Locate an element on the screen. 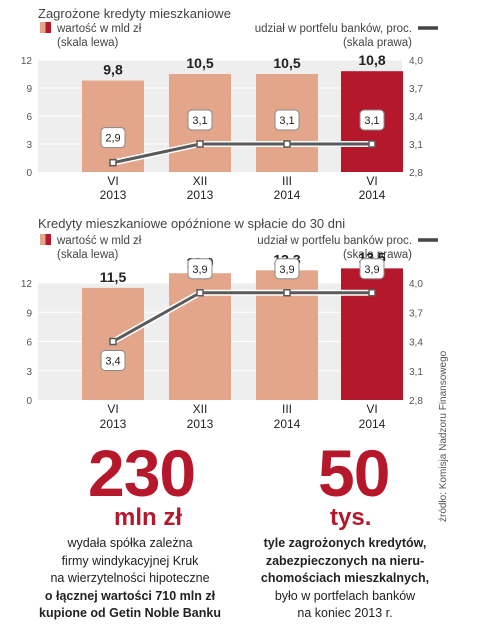 The height and width of the screenshot is (640, 480). stat-left-number: 230 is located at coordinates (142, 473).